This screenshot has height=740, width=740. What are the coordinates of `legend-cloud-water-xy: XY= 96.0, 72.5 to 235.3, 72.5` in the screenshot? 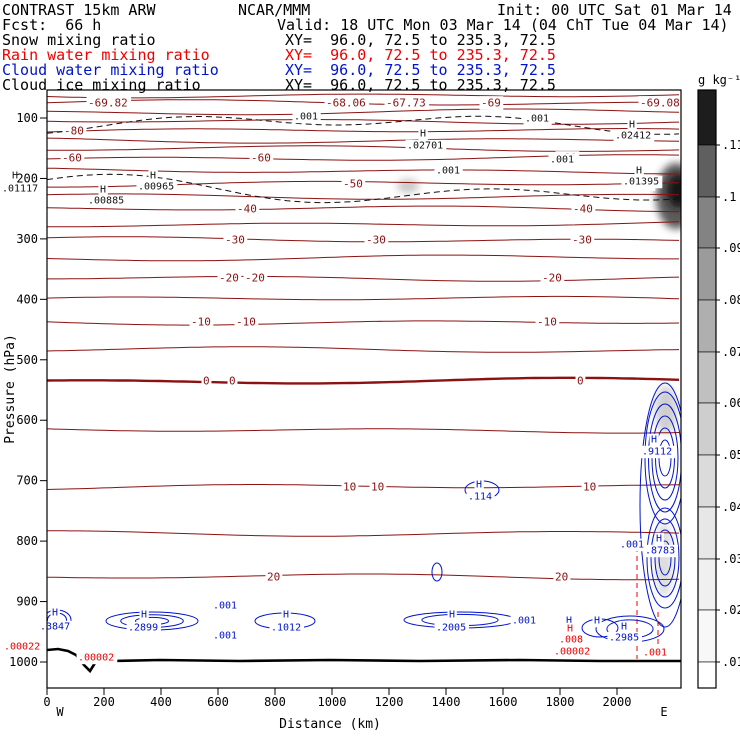 It's located at (420, 70).